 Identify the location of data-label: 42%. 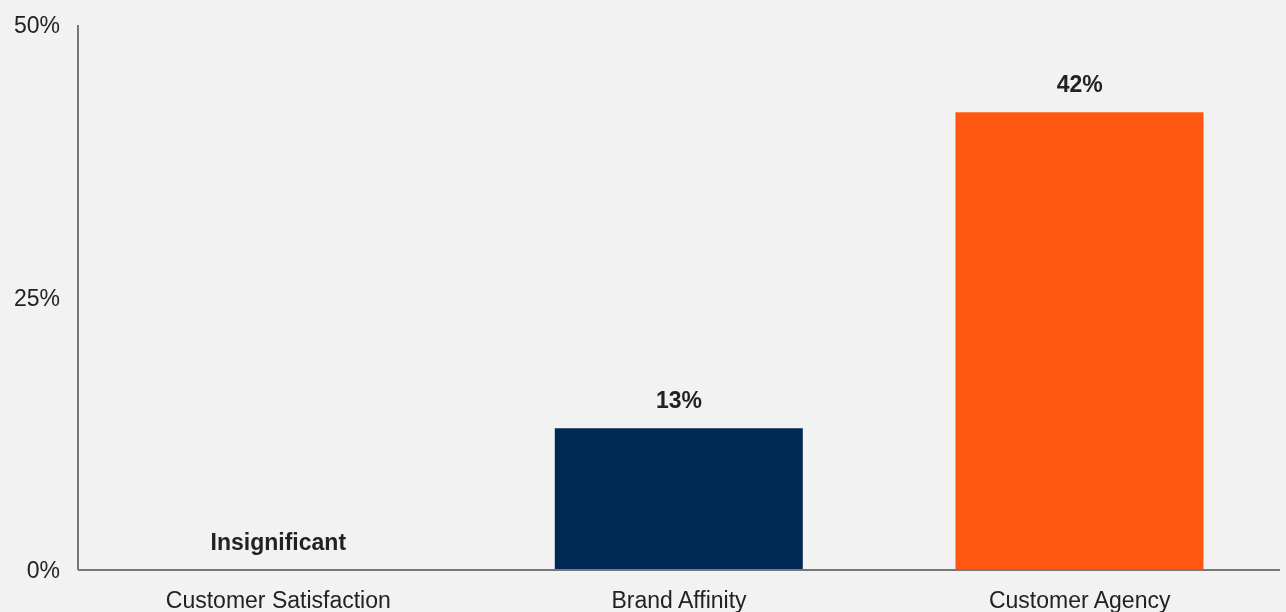
(1079, 84).